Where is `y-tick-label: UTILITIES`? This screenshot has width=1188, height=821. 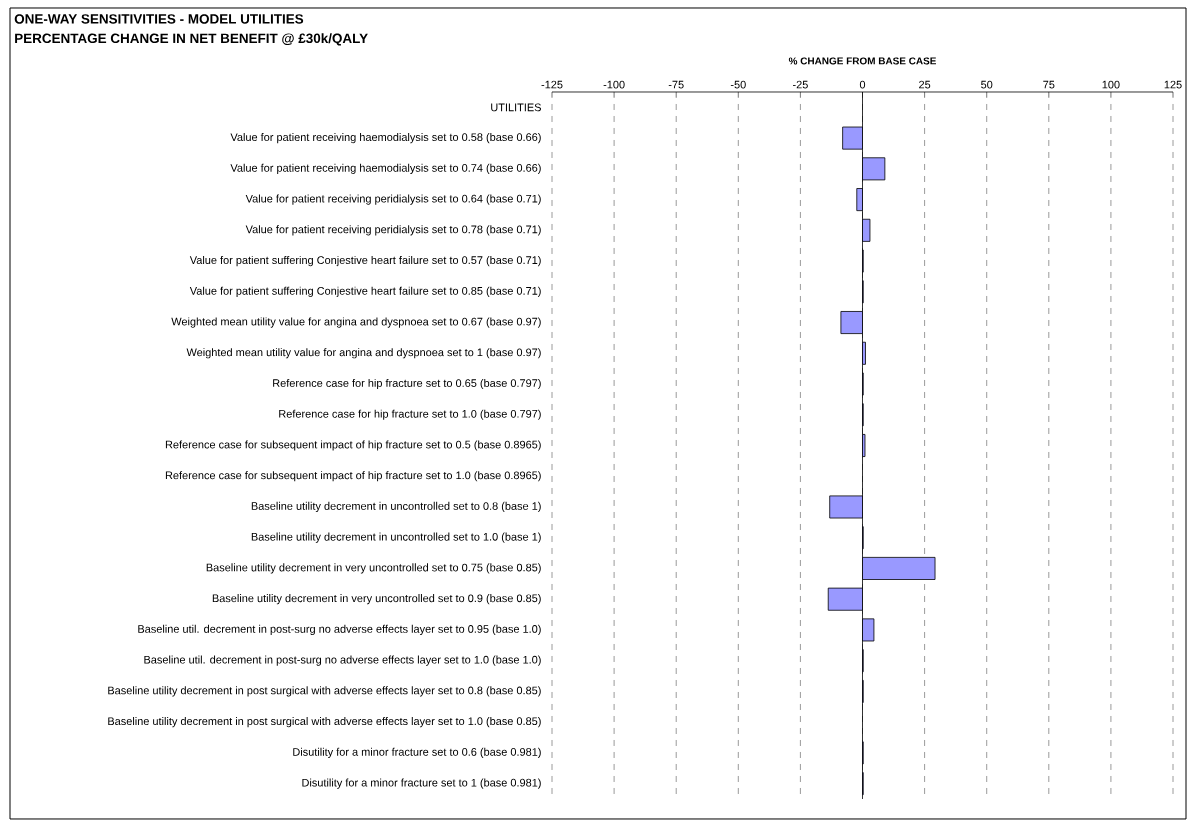
y-tick-label: UTILITIES is located at coordinates (516, 107).